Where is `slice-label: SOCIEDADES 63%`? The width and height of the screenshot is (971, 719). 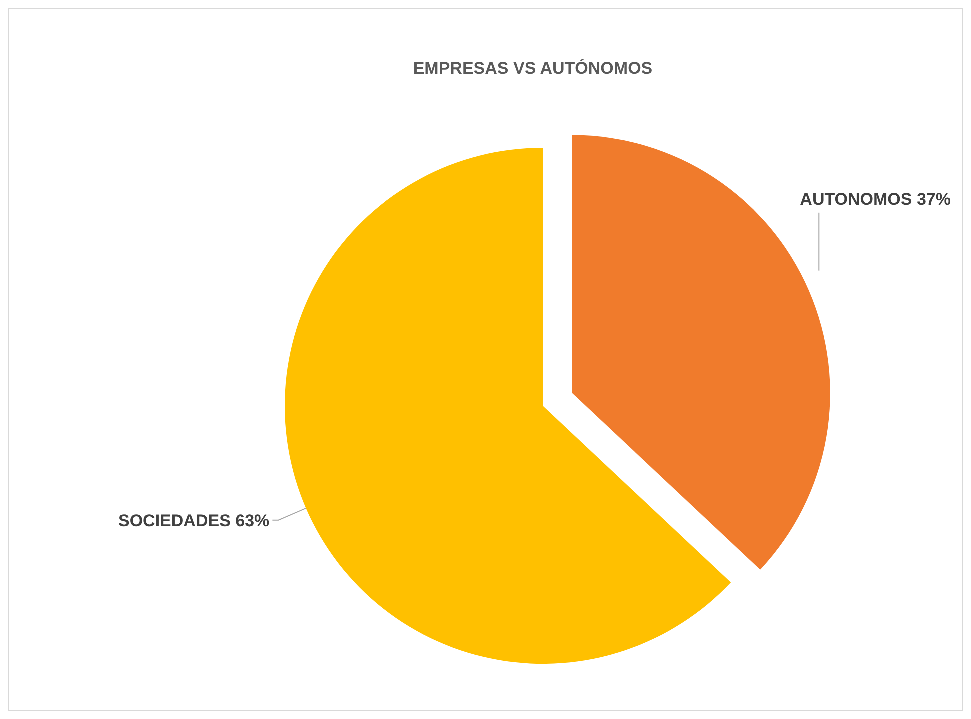 slice-label: SOCIEDADES 63% is located at coordinates (194, 520).